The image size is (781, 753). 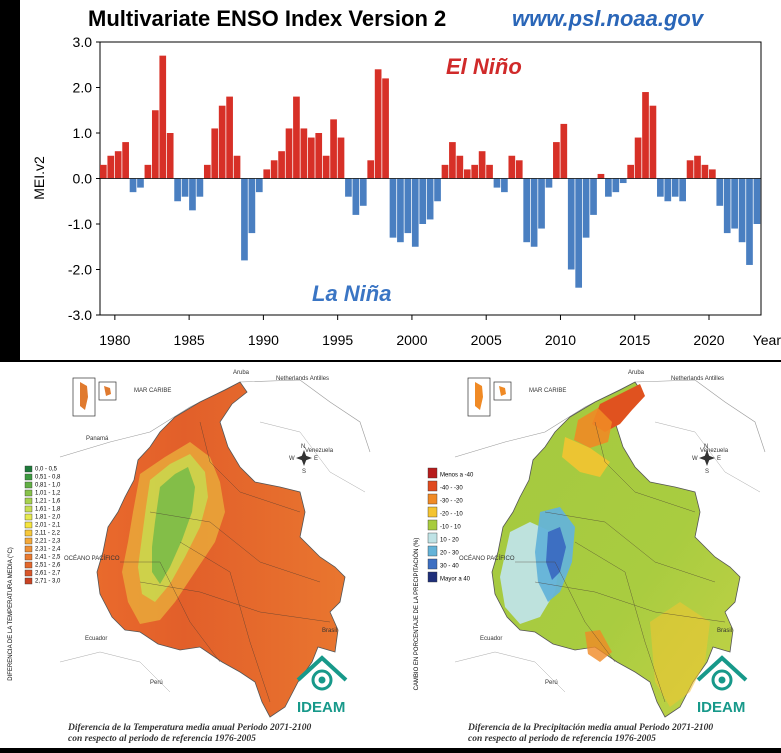 I want to click on department-borders, so click(x=620, y=562).